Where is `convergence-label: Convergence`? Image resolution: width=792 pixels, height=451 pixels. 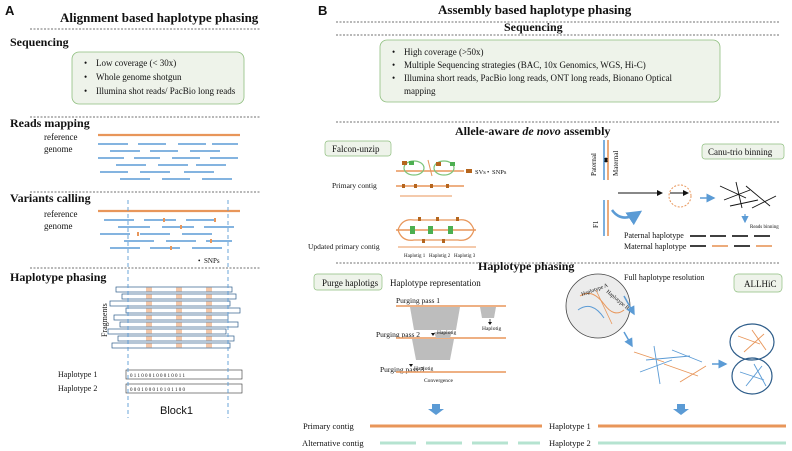 convergence-label: Convergence is located at coordinates (438, 381).